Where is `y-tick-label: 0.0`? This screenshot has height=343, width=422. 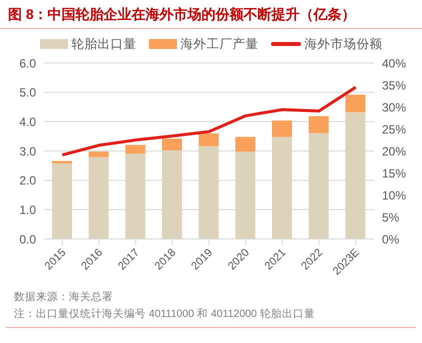
y-tick-label: 0.0 is located at coordinates (27, 239).